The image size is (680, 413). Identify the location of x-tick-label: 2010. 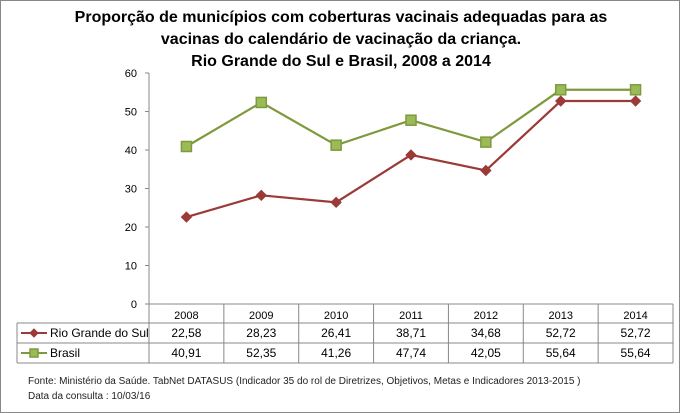
(336, 316).